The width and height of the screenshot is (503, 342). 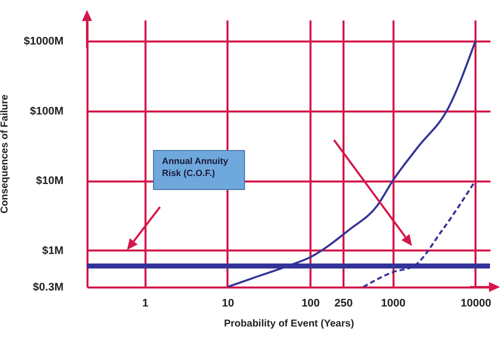 I want to click on x-tick-label: 10, so click(x=228, y=304).